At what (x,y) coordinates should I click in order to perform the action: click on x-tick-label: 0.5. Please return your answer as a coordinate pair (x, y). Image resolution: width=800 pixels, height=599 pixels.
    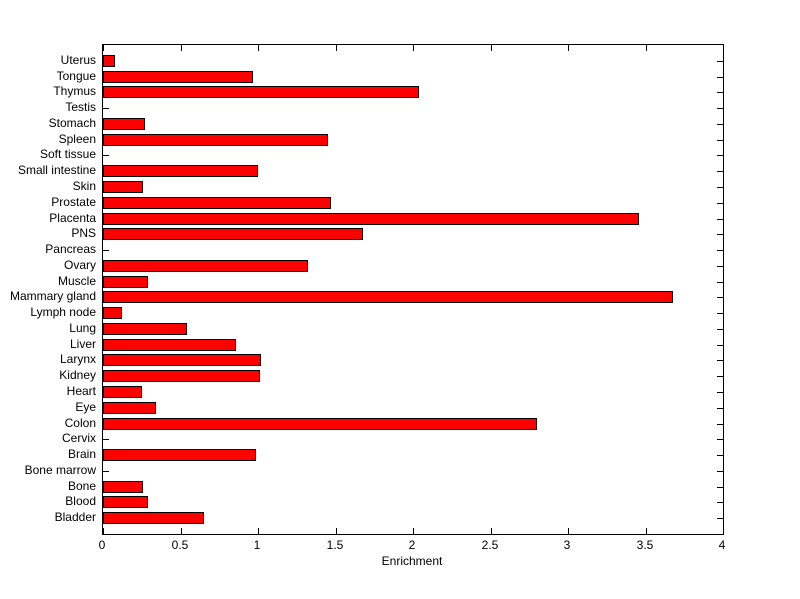
    Looking at the image, I should click on (180, 545).